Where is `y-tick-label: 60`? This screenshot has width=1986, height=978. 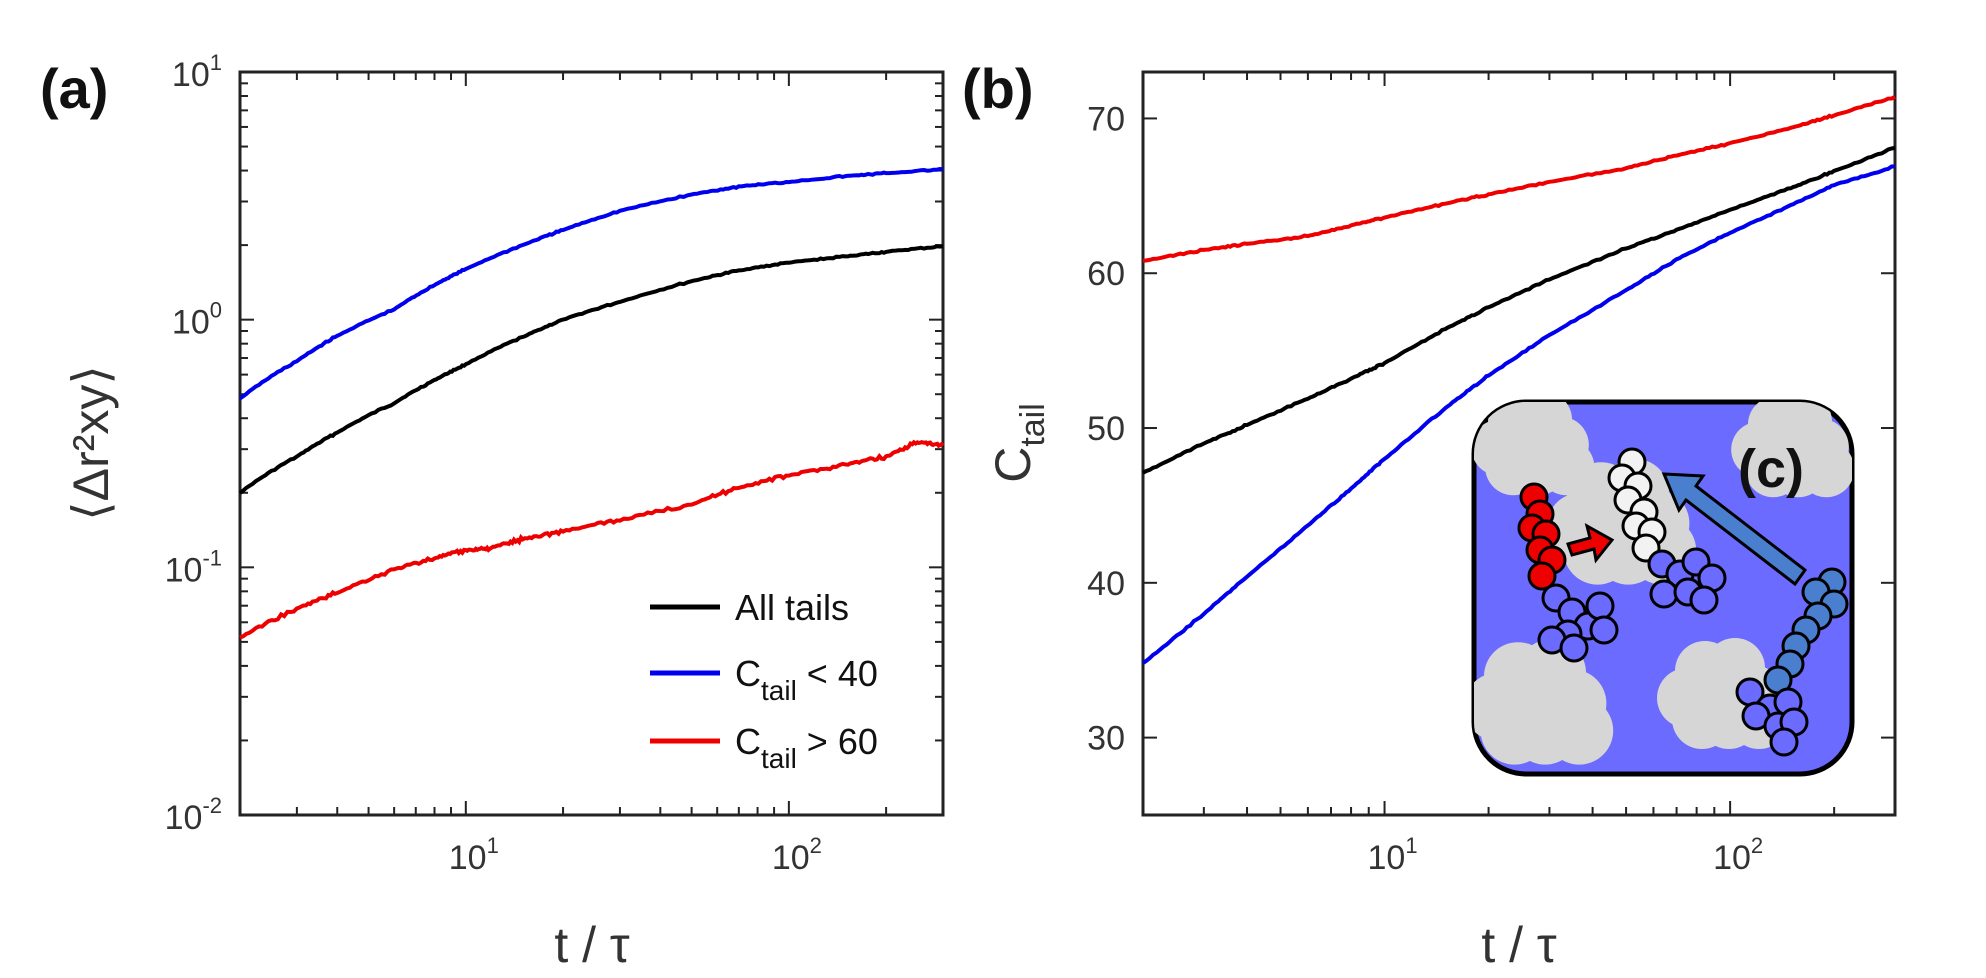
y-tick-label: 60 is located at coordinates (1106, 274).